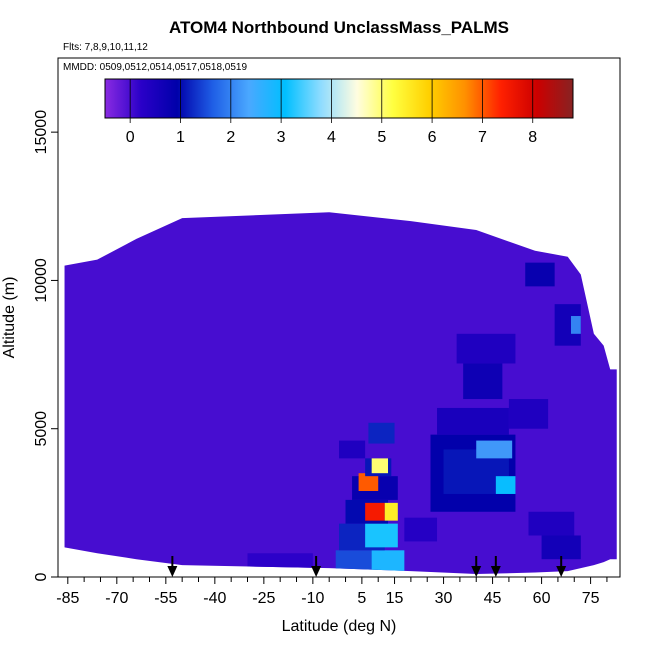  What do you see at coordinates (542, 598) in the screenshot?
I see `x-tick-label: 60` at bounding box center [542, 598].